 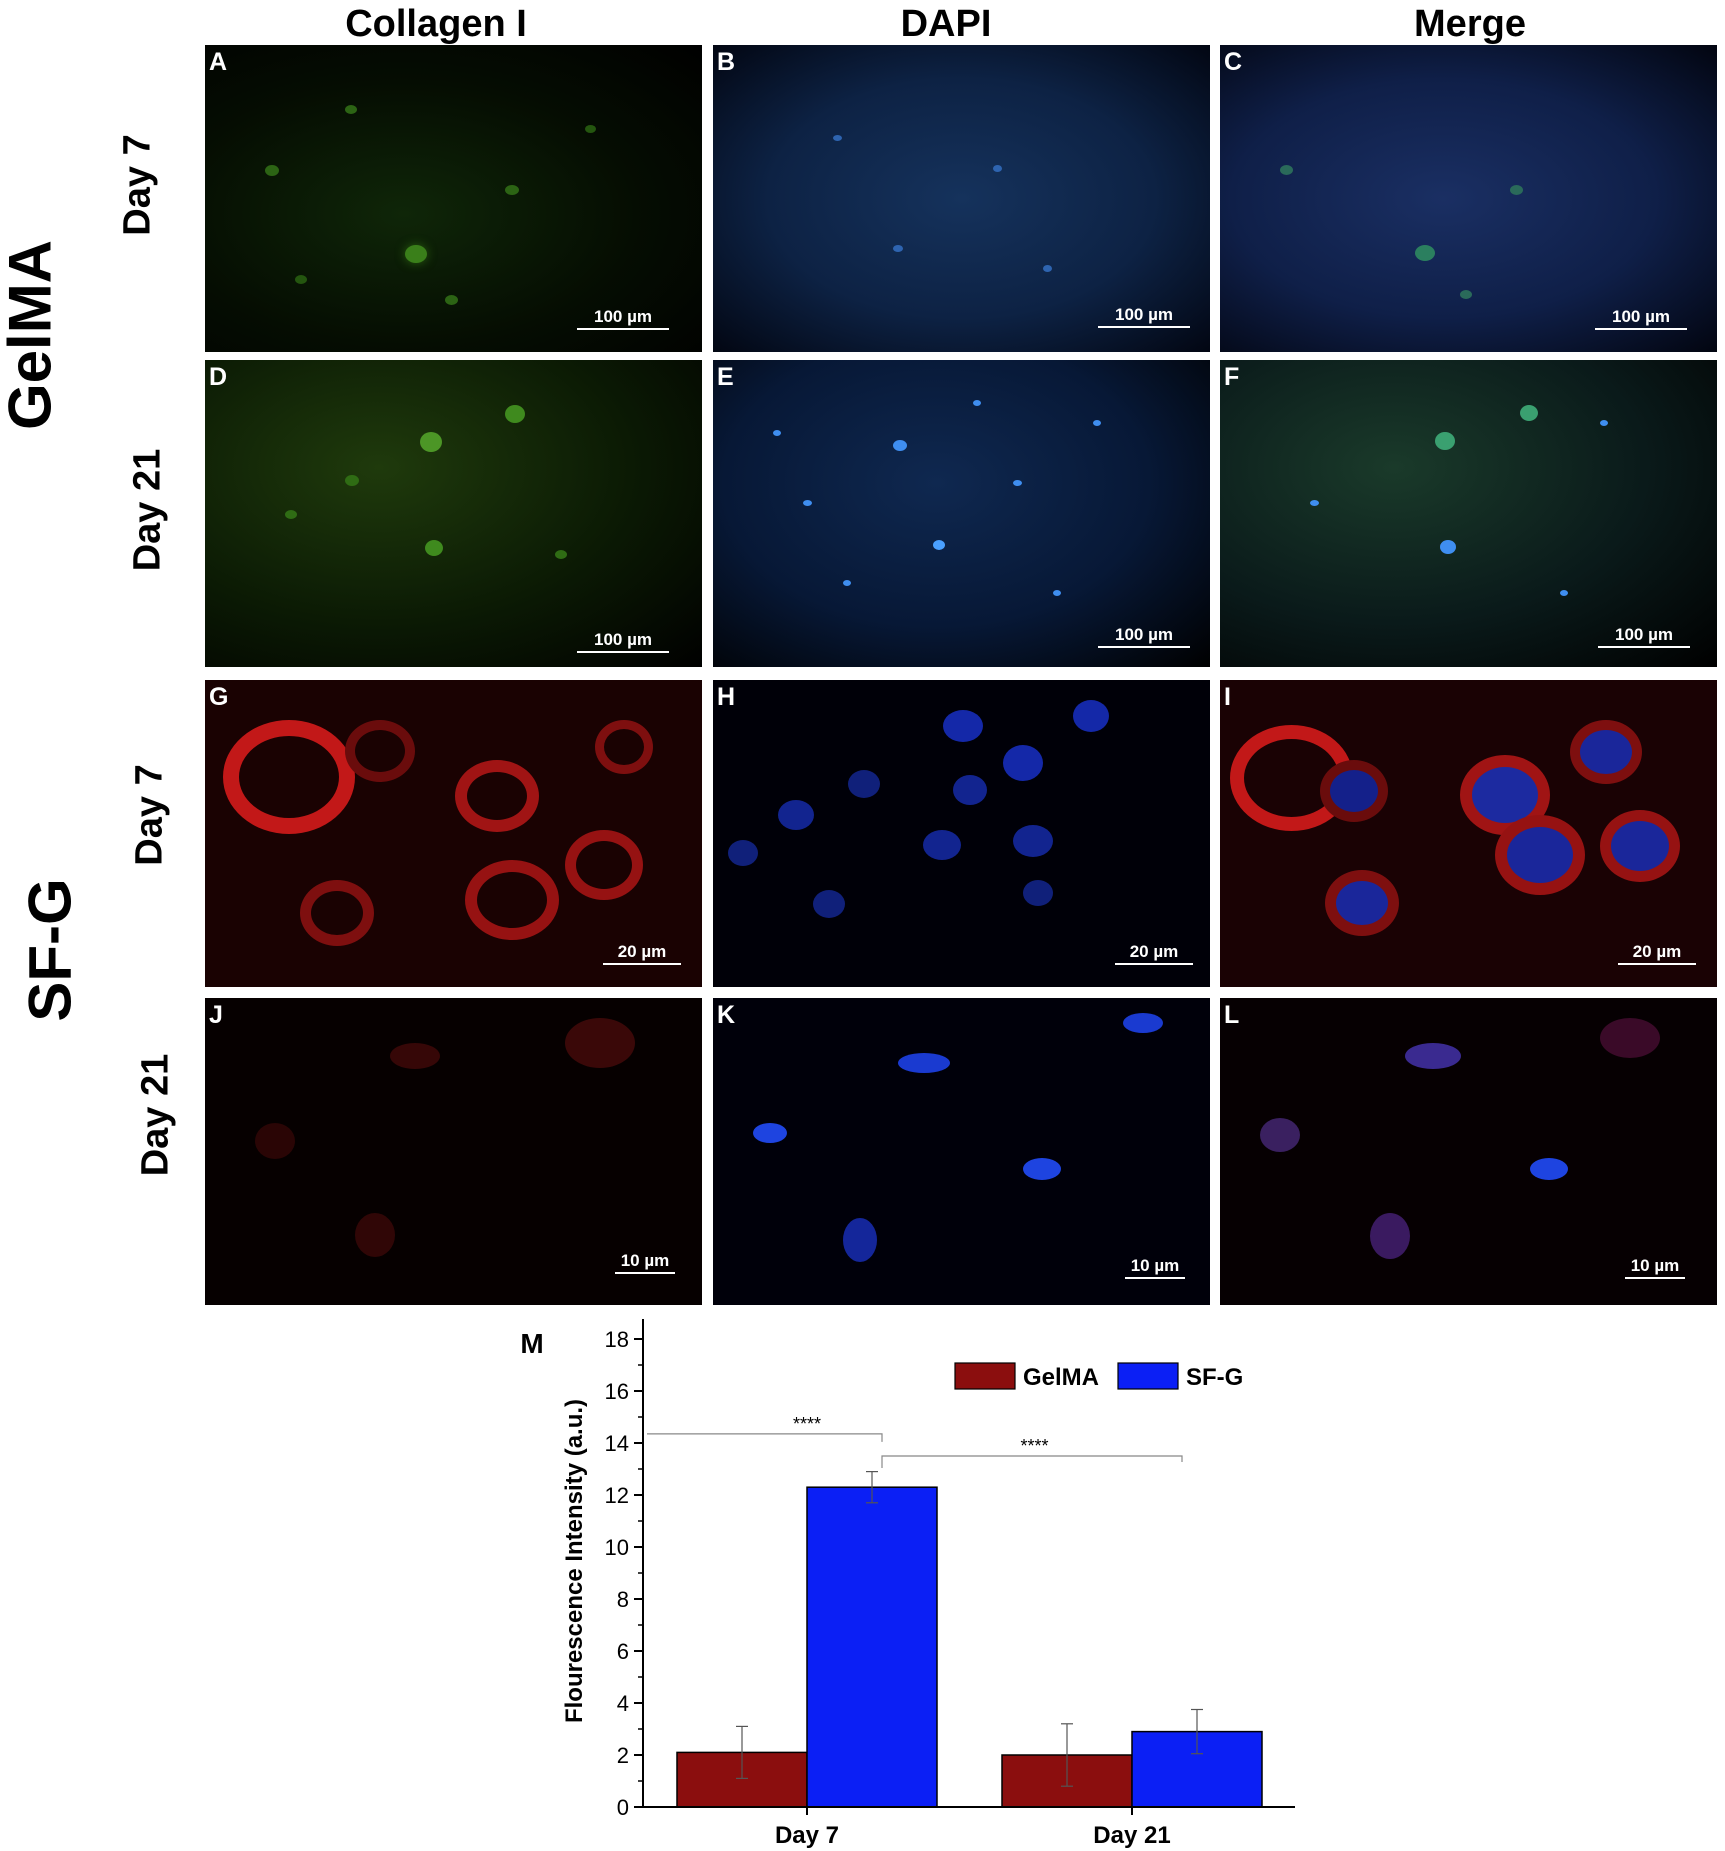 I want to click on panel-i-merge-sfg-day7: I 20 µm, so click(x=1468, y=833).